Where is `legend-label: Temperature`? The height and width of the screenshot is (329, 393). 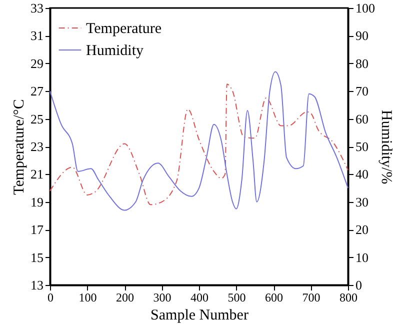 legend-label: Temperature is located at coordinates (124, 29).